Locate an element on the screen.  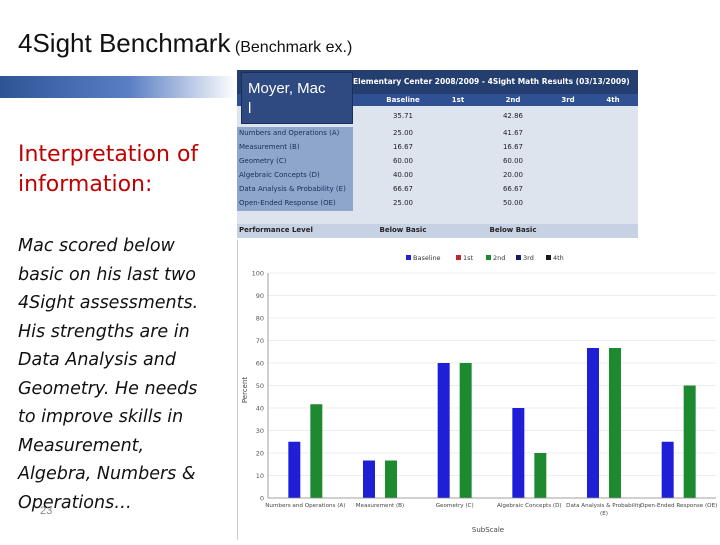
column-header: 2nd is located at coordinates (513, 100).